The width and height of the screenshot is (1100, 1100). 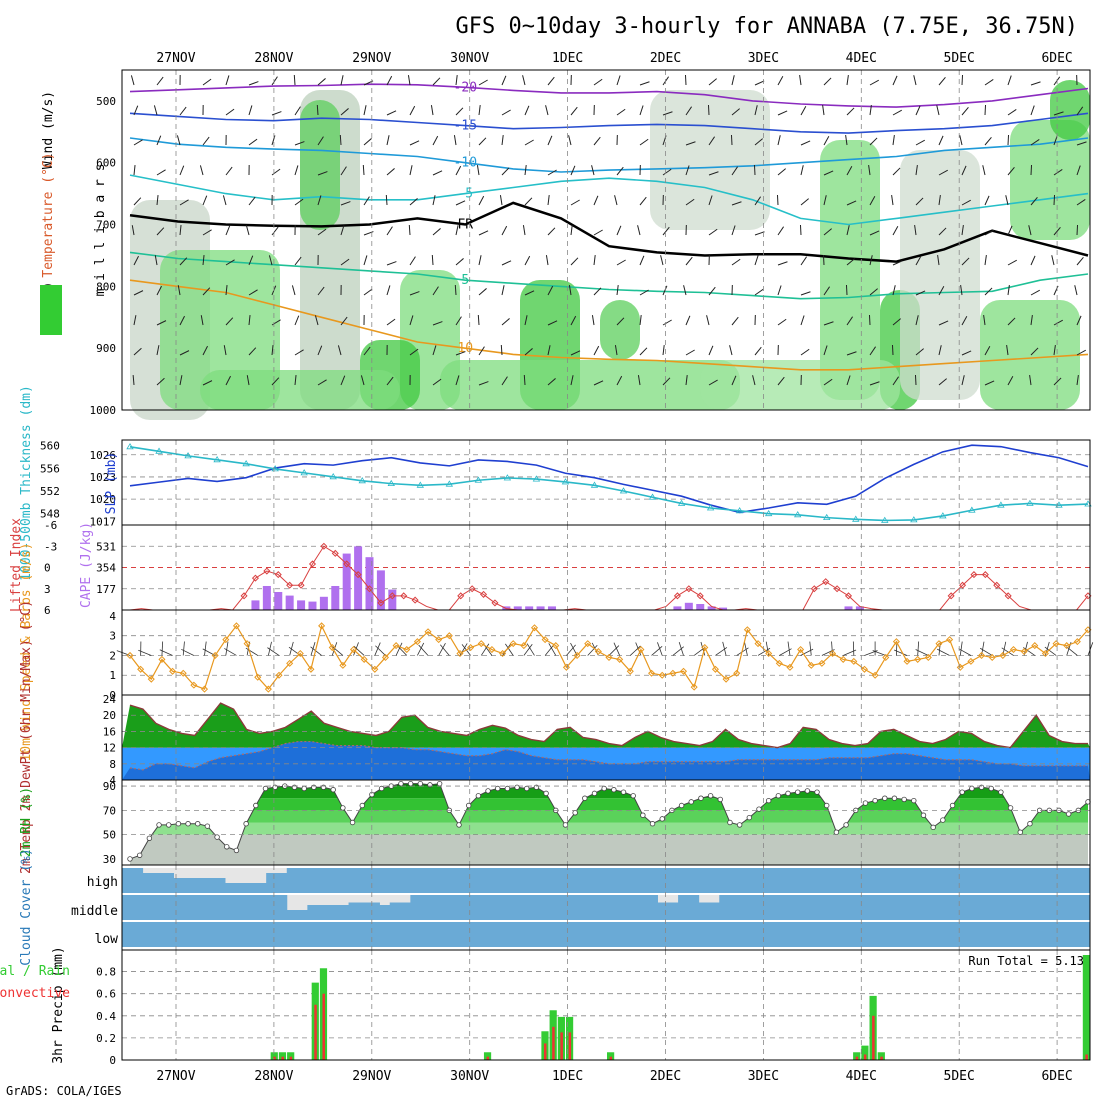 What do you see at coordinates (465, 163) in the screenshot?
I see `isotherm-label: -10` at bounding box center [465, 163].